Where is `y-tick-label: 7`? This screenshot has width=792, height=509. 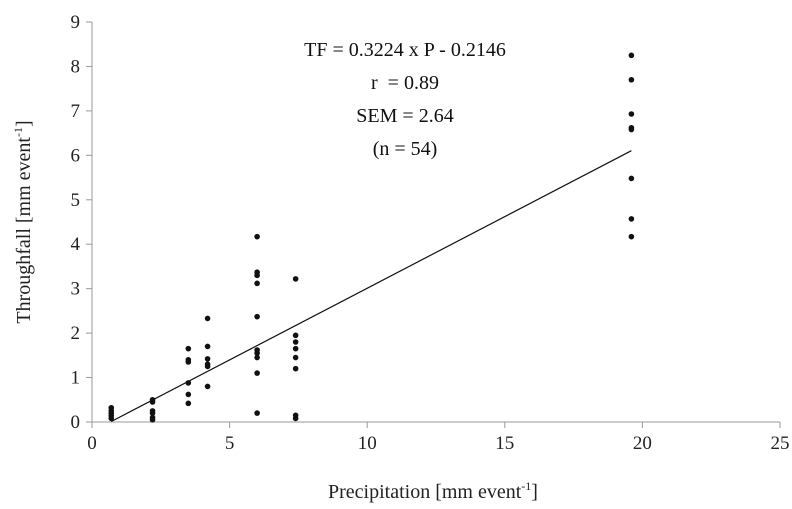 y-tick-label: 7 is located at coordinates (76, 111).